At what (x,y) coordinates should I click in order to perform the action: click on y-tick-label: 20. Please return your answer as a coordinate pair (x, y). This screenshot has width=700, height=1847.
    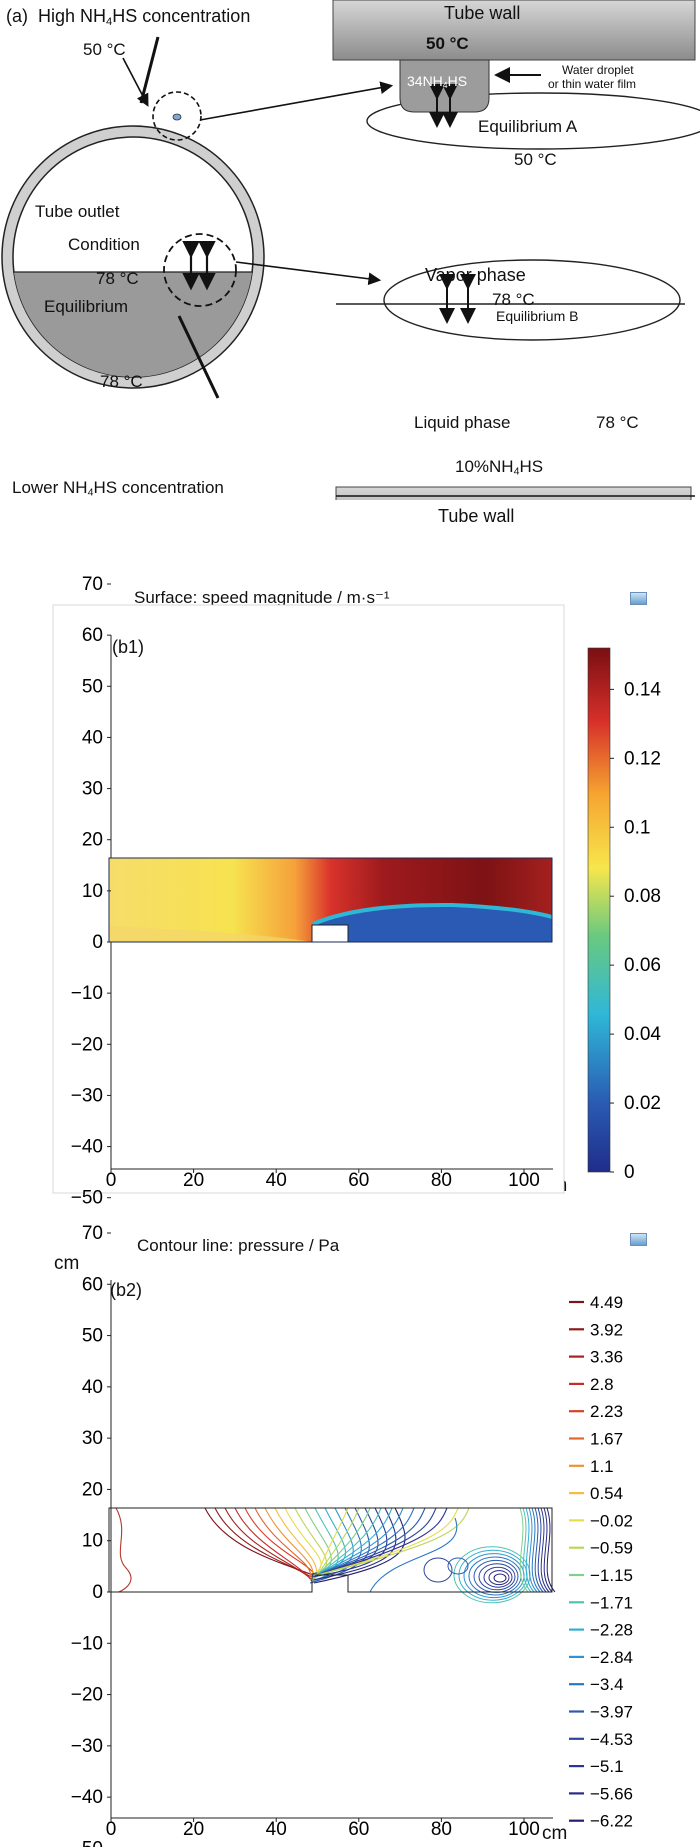
    Looking at the image, I should click on (92, 840).